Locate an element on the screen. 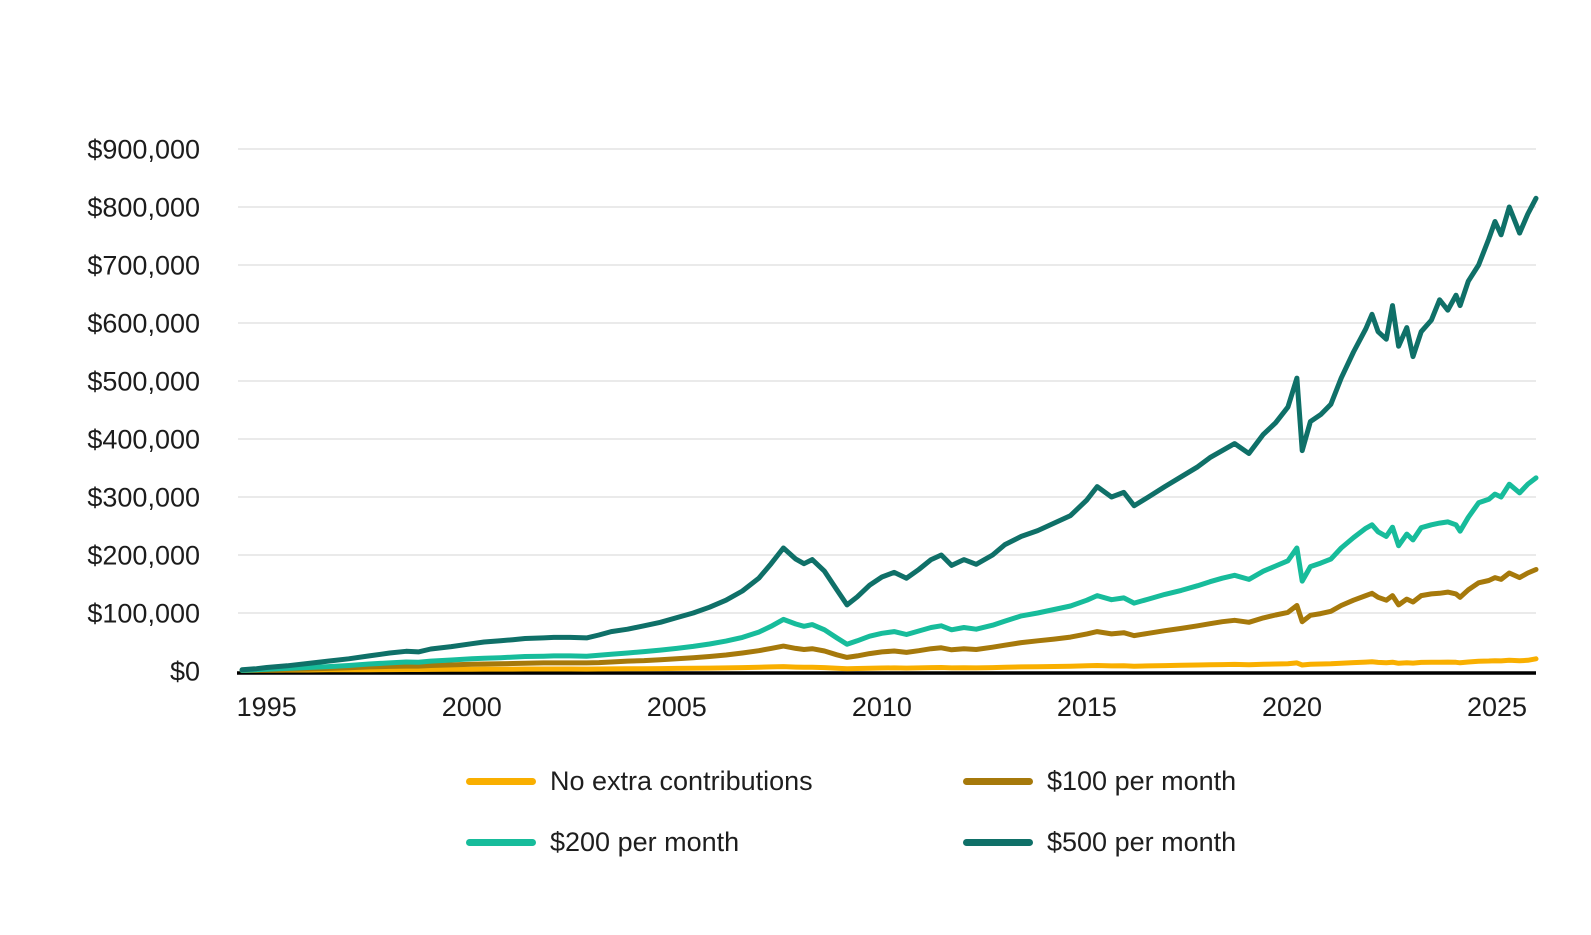 This screenshot has width=1591, height=935. x-axis-tick-label: 2020 is located at coordinates (1292, 707).